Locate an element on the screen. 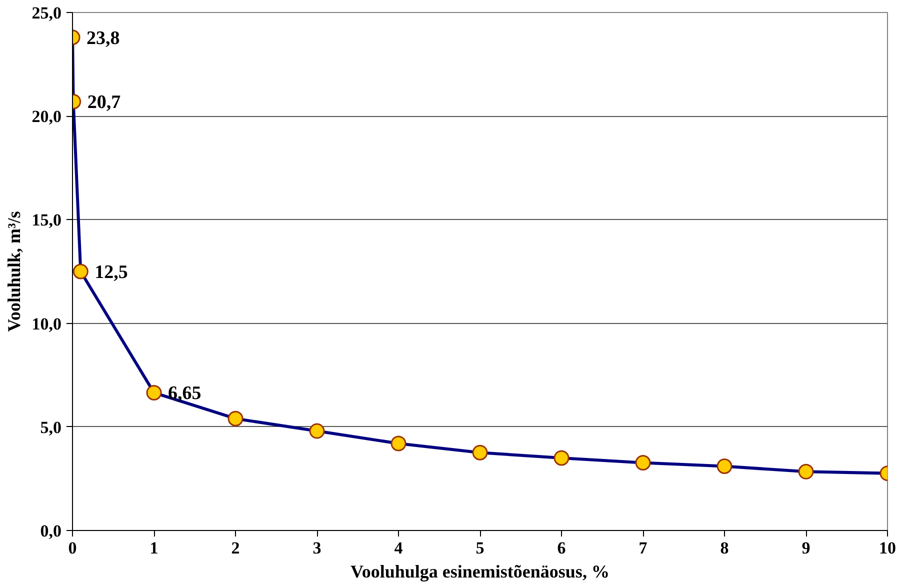 This screenshot has height=584, width=902. y-tick-label: 25,0 is located at coordinates (47, 13).